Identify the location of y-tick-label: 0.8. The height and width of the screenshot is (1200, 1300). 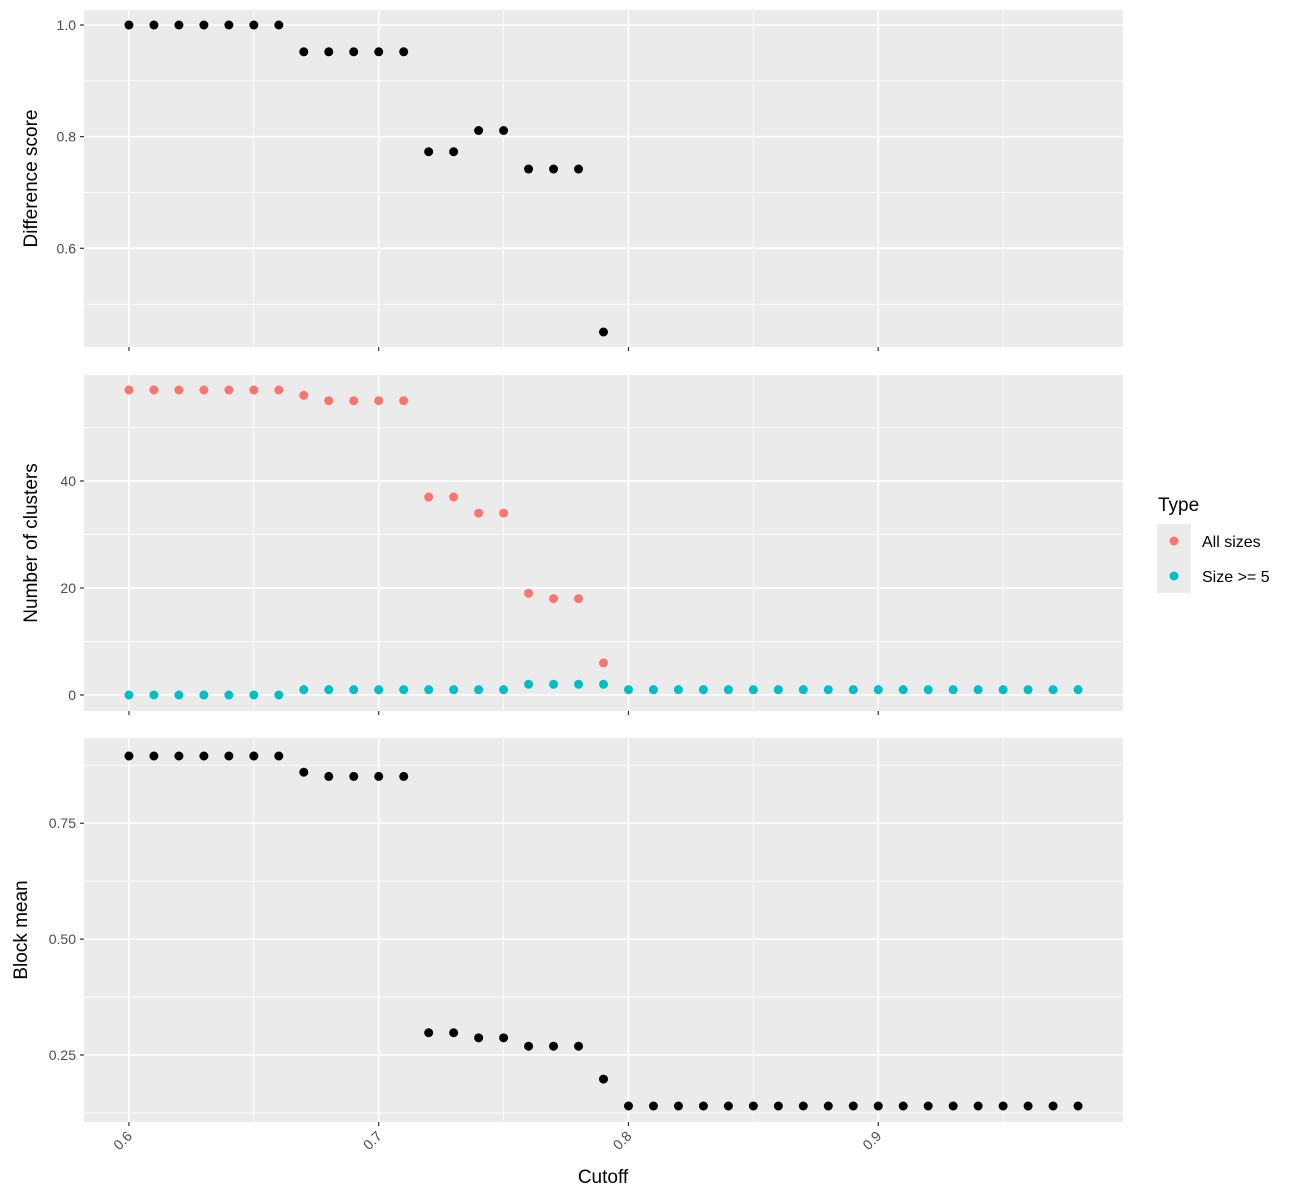
(67, 137).